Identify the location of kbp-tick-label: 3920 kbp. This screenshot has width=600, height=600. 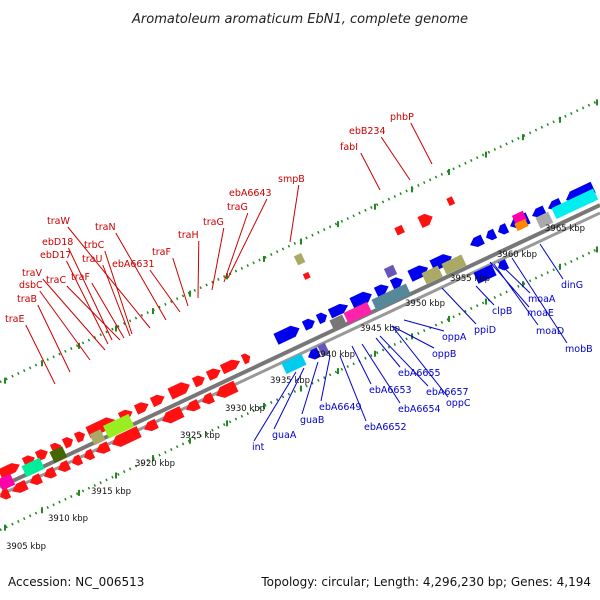
(155, 464).